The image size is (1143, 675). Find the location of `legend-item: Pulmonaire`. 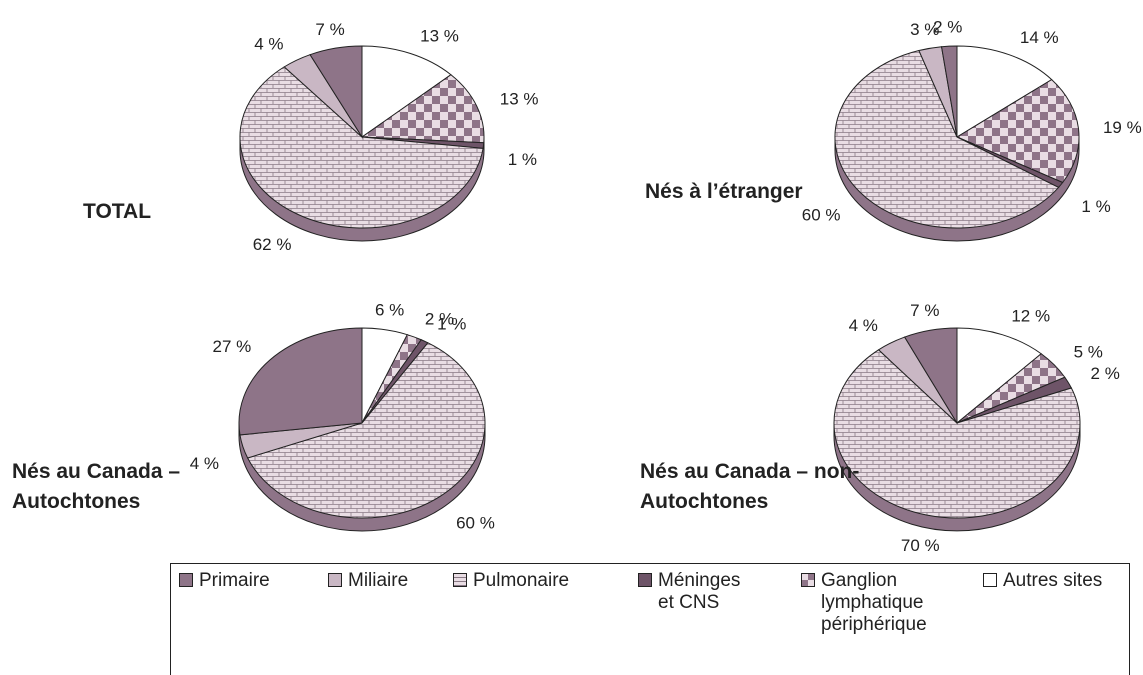

legend-item: Pulmonaire is located at coordinates (543, 581).